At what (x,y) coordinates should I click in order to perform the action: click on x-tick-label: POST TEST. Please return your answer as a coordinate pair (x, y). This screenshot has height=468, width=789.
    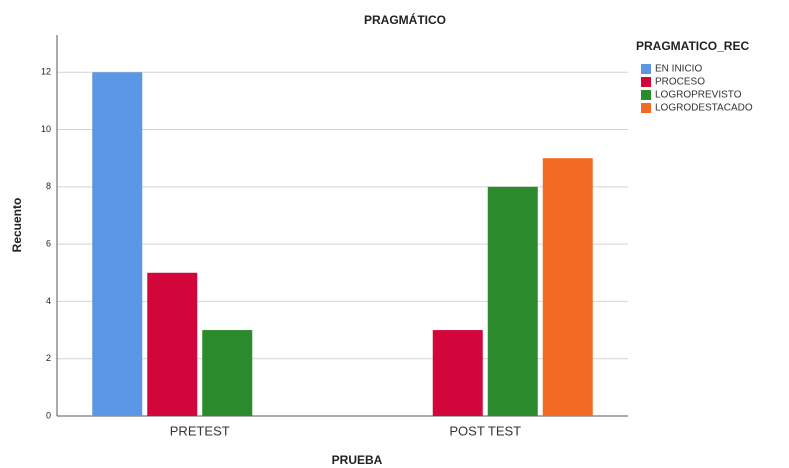
    Looking at the image, I should click on (485, 430).